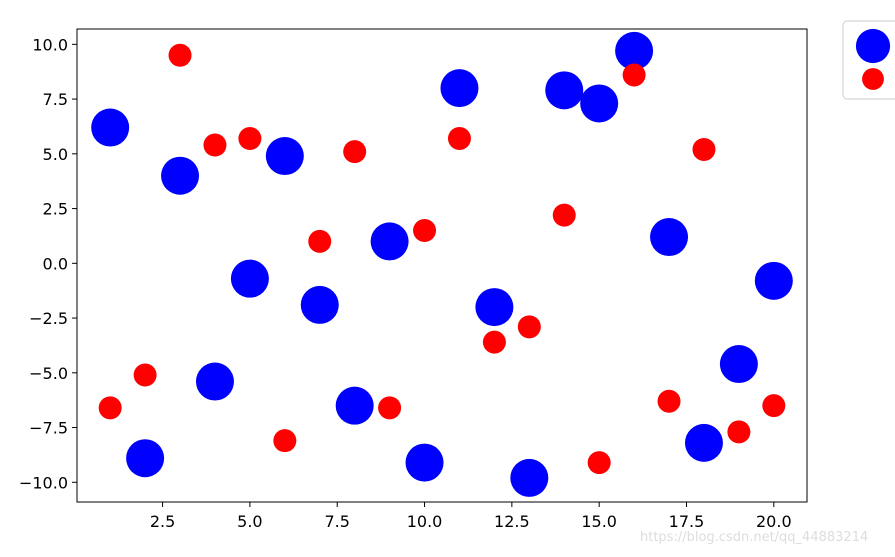 Image resolution: width=895 pixels, height=557 pixels. What do you see at coordinates (55, 263) in the screenshot?
I see `y-tick-label: 0.0` at bounding box center [55, 263].